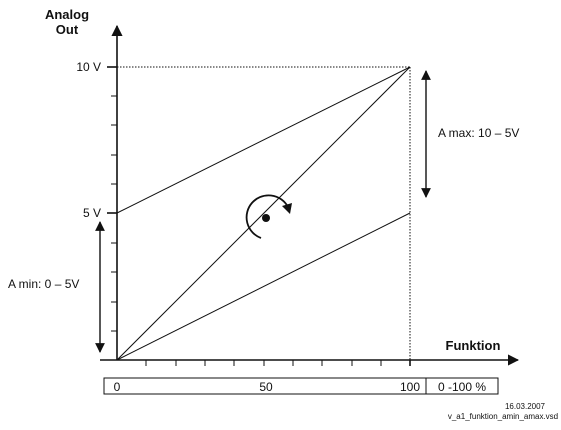 The height and width of the screenshot is (430, 561). What do you see at coordinates (462, 387) in the screenshot?
I see `scale-unit-label: 0 -100 %` at bounding box center [462, 387].